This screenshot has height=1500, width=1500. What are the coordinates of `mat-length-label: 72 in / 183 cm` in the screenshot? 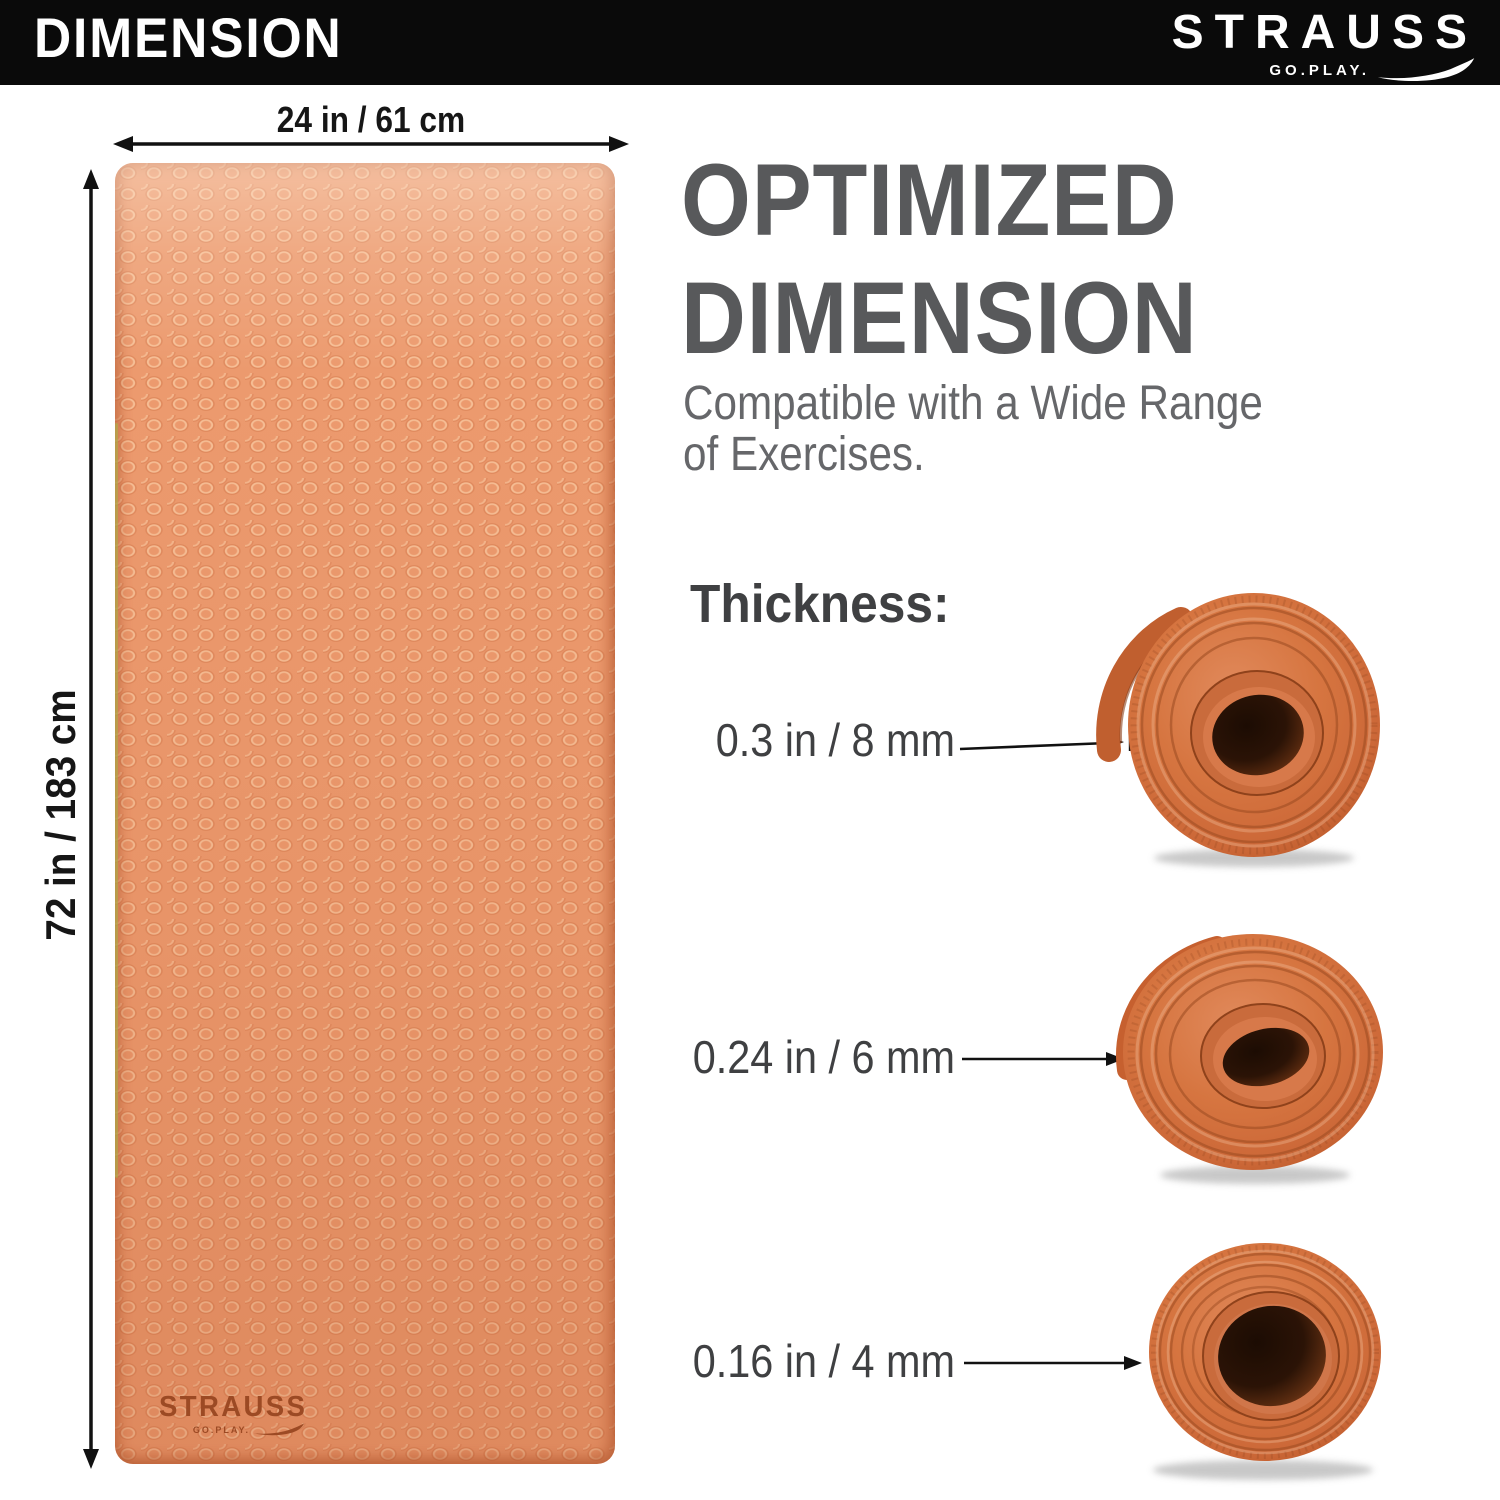 It's located at (60, 815).